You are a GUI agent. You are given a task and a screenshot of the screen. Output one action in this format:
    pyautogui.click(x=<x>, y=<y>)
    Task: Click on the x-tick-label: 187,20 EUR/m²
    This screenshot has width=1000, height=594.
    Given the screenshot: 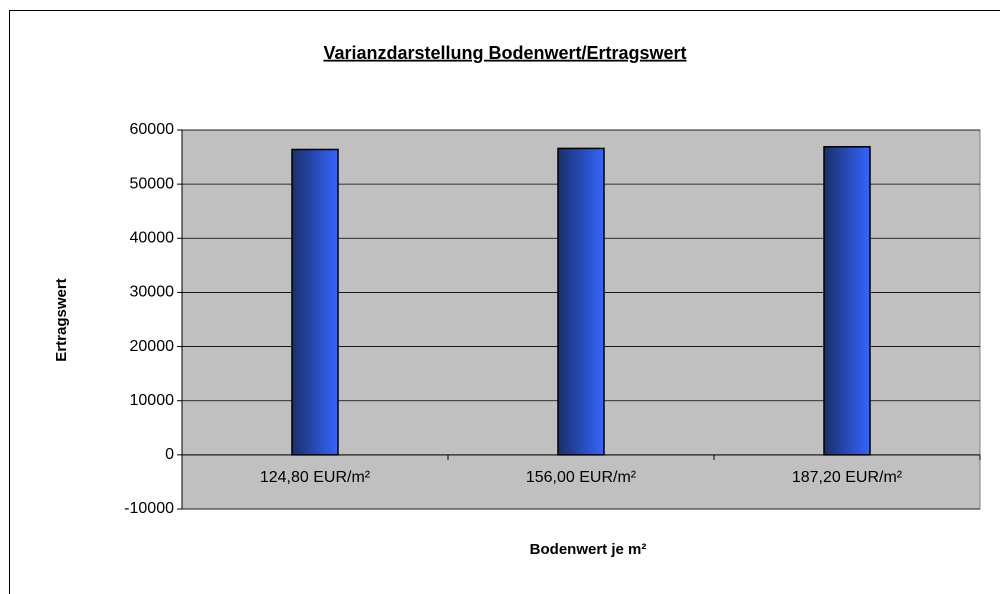 What is the action you would take?
    pyautogui.click(x=847, y=477)
    